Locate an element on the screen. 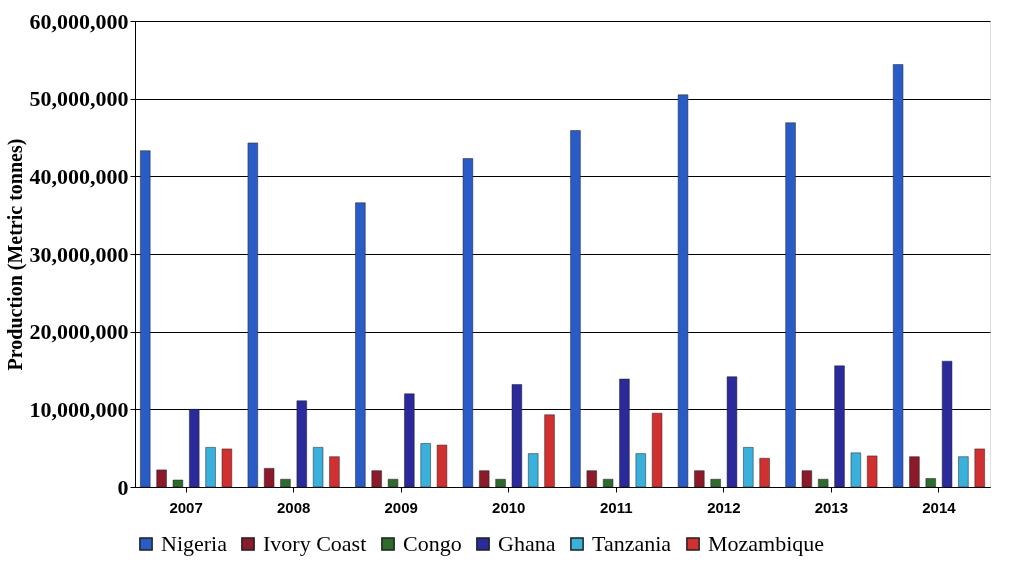 The width and height of the screenshot is (1027, 580). x-tick-label: 2014 is located at coordinates (939, 507).